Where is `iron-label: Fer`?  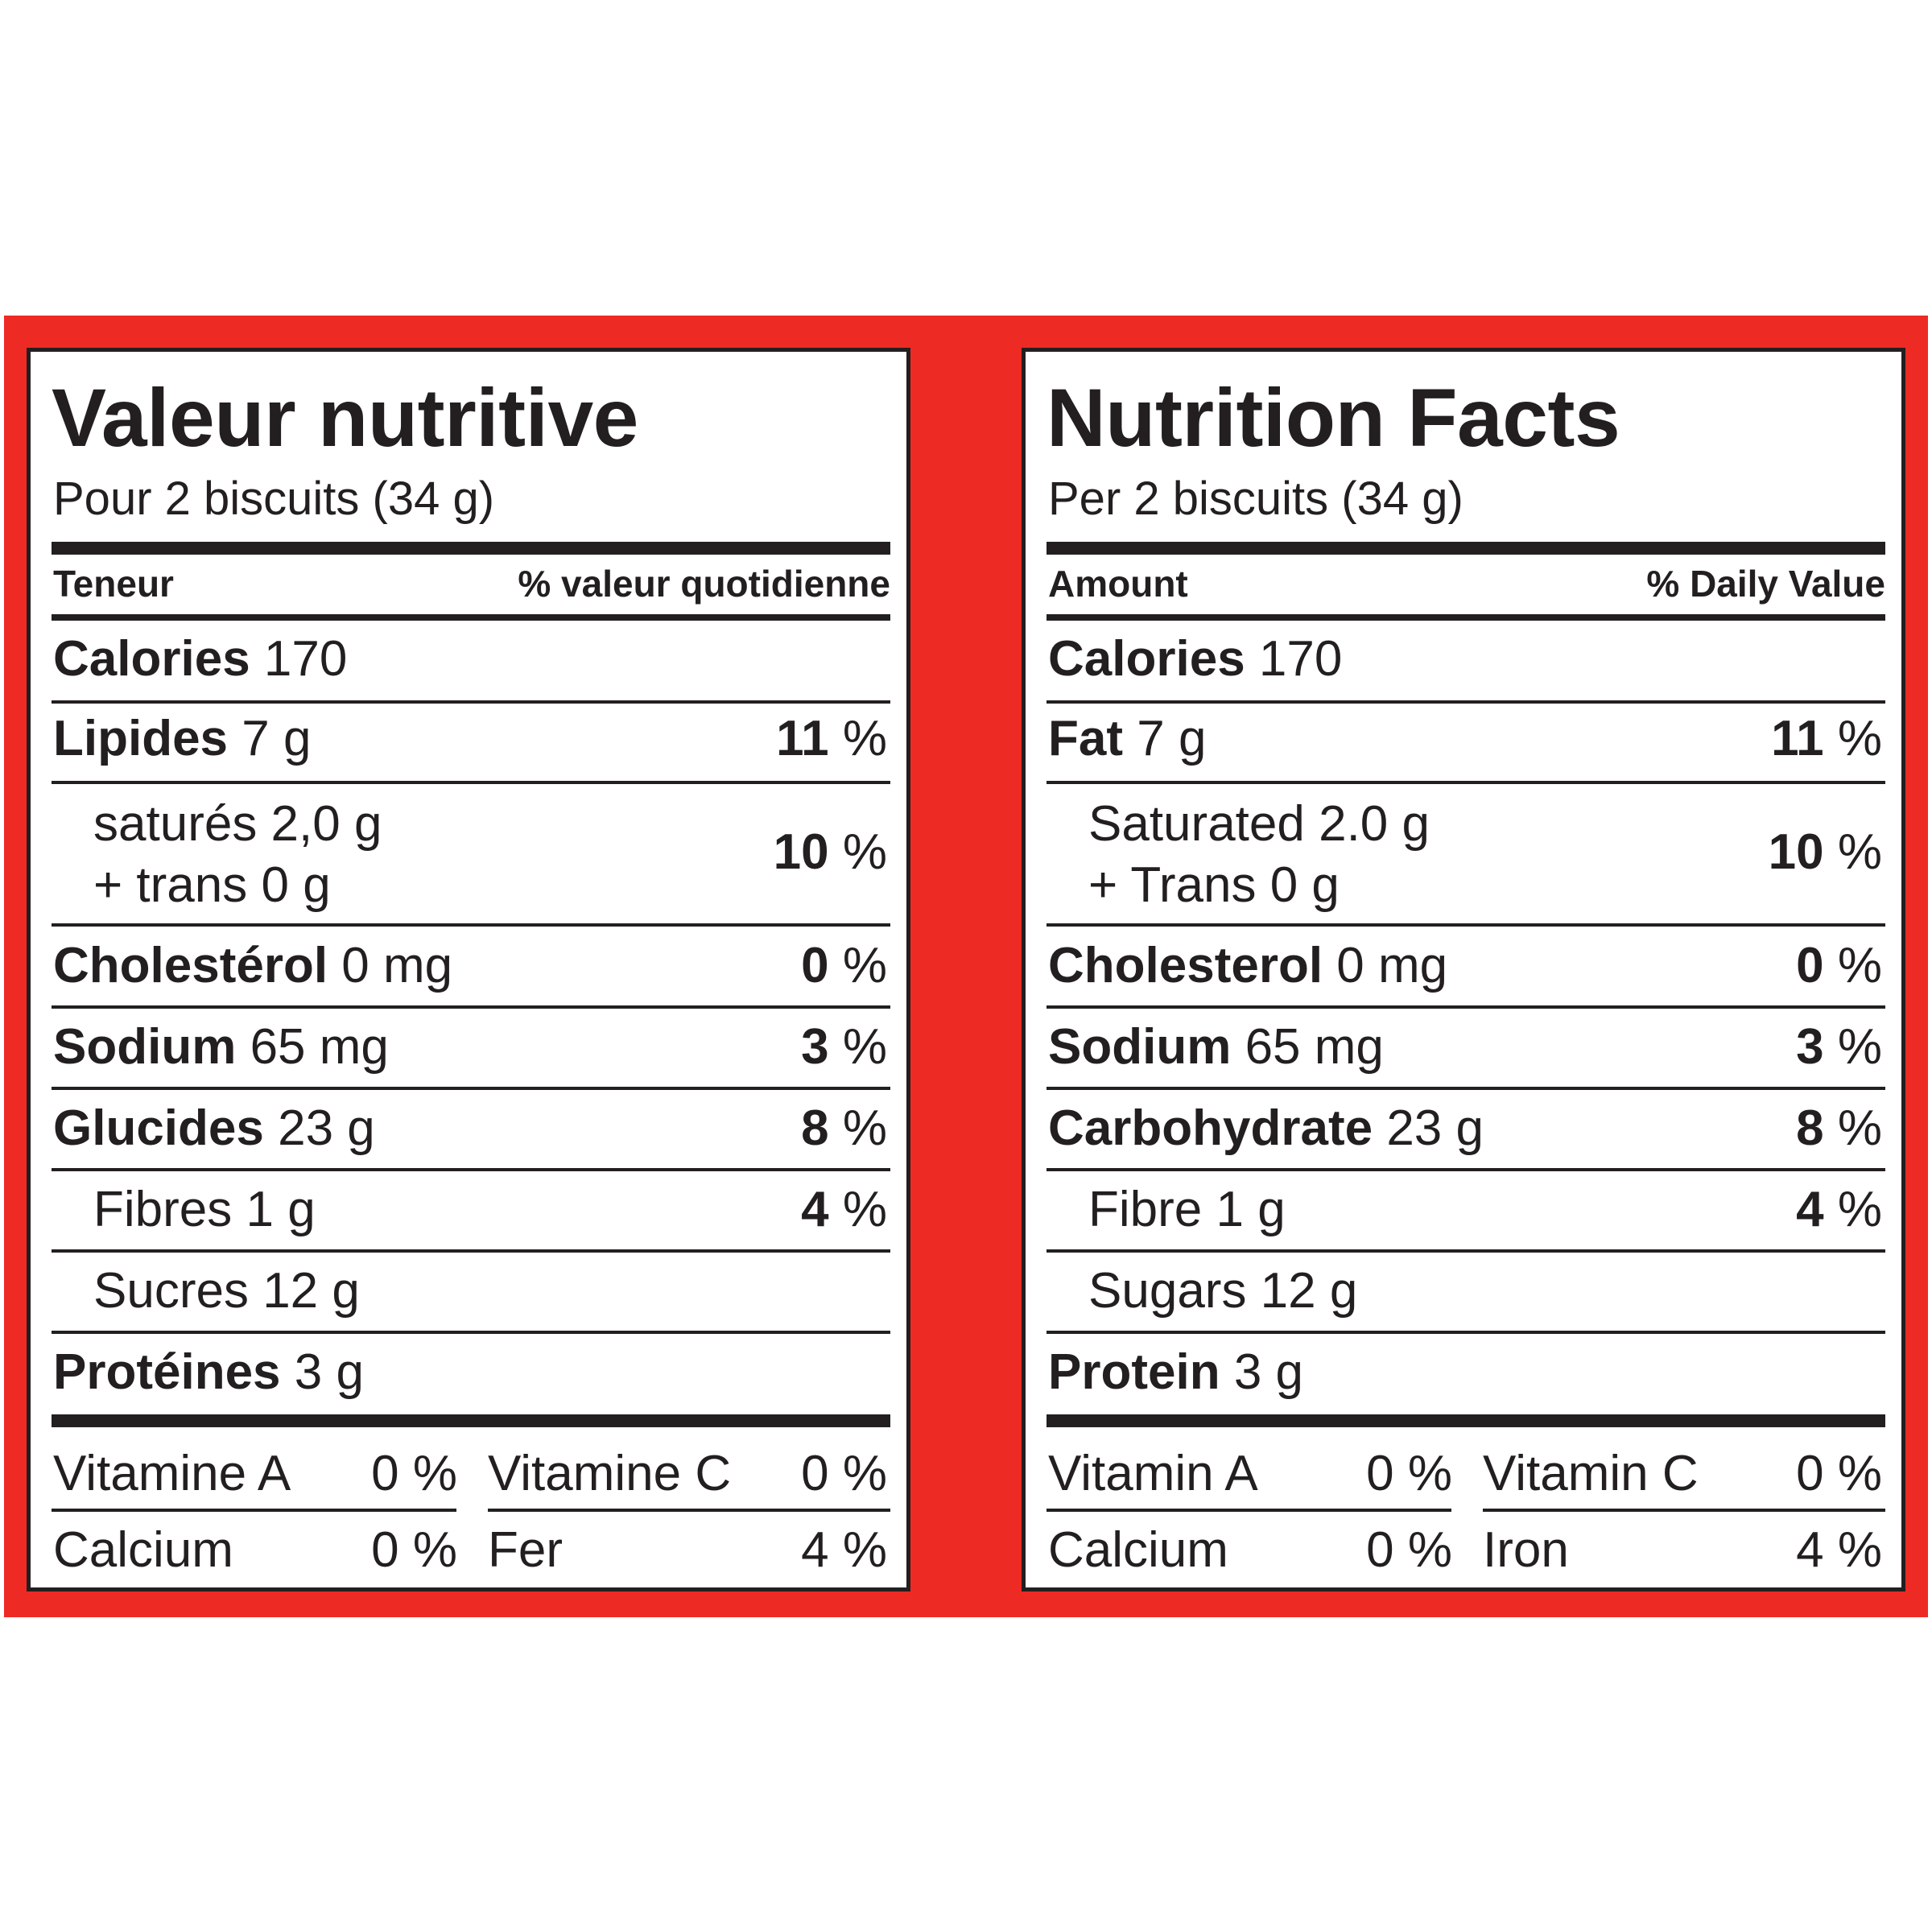 iron-label: Fer is located at coordinates (525, 1550).